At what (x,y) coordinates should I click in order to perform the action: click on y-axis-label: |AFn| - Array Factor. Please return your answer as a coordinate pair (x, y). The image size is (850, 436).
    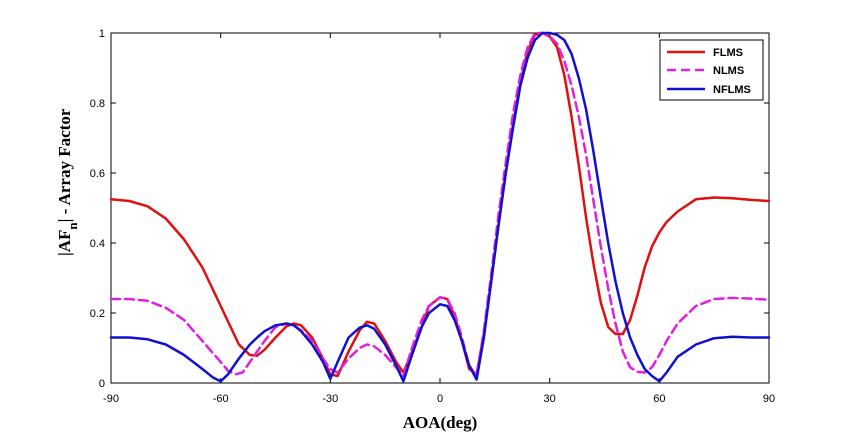
    Looking at the image, I should click on (67, 182).